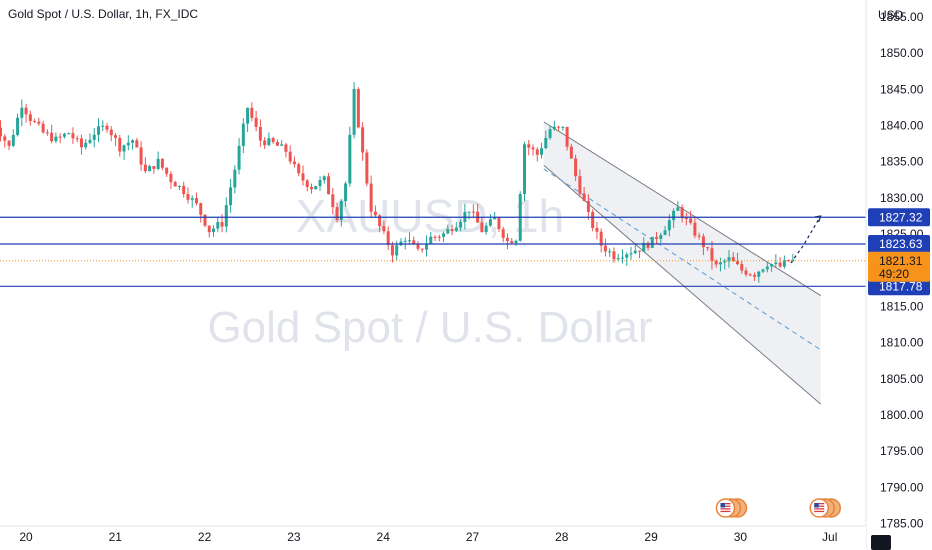 The image size is (932, 550). I want to click on flag-canton, so click(722, 505).